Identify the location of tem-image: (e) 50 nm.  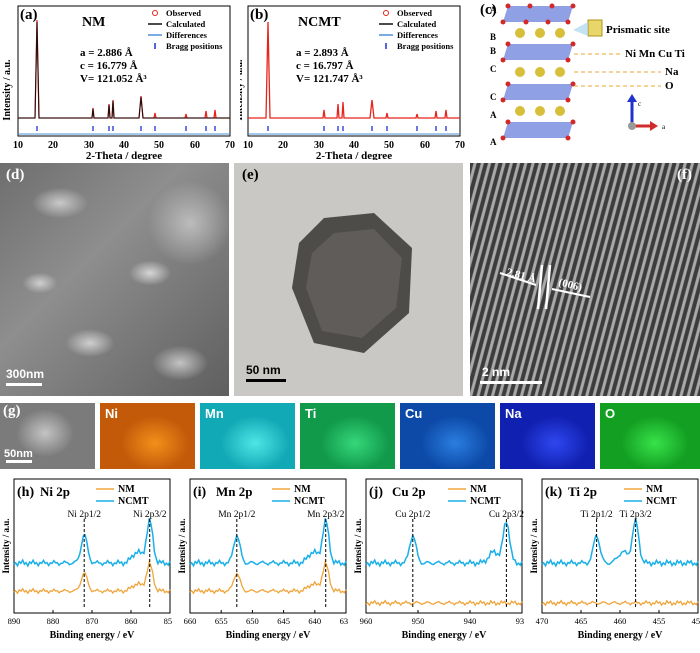
(348, 279).